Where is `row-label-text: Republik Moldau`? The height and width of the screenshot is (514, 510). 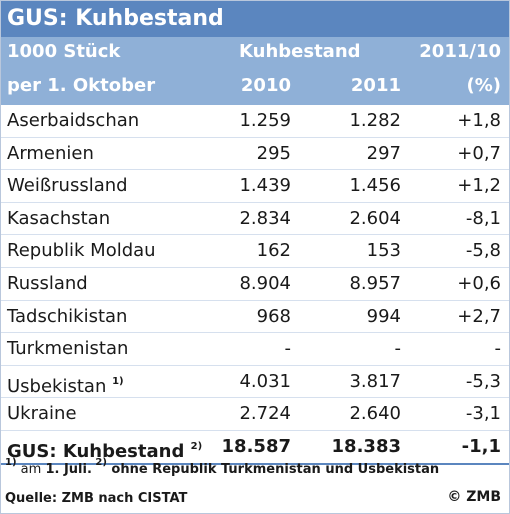 row-label-text: Republik Moldau is located at coordinates (81, 251).